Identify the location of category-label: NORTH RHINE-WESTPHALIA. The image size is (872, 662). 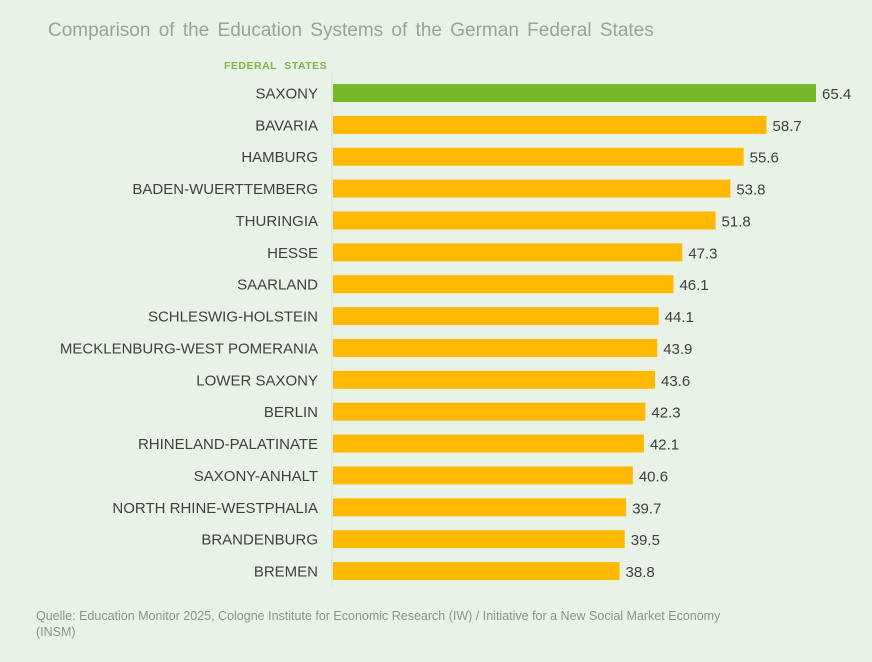
(215, 508).